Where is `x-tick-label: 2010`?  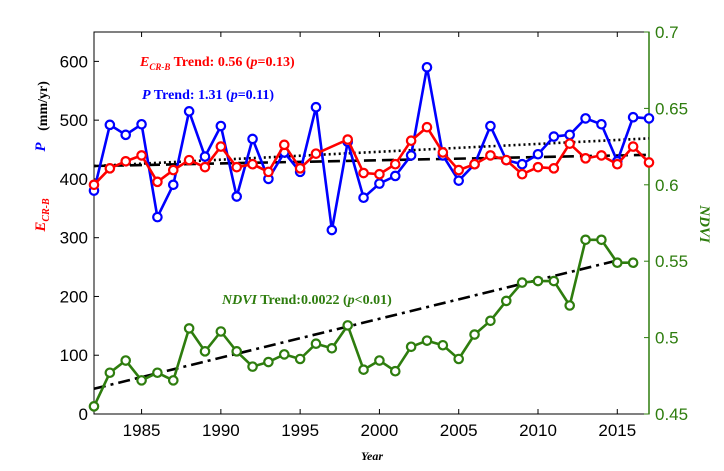 x-tick-label: 2010 is located at coordinates (538, 430).